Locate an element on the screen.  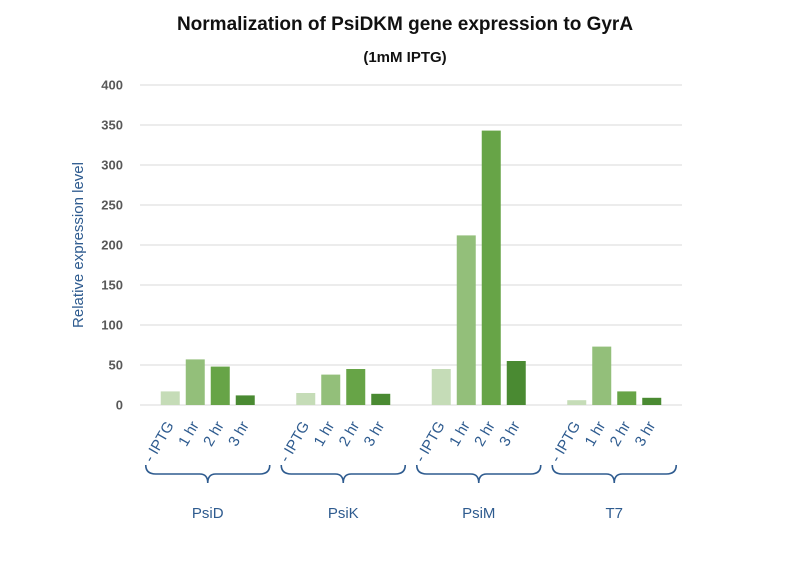
y-tick-label: 200 is located at coordinates (112, 245).